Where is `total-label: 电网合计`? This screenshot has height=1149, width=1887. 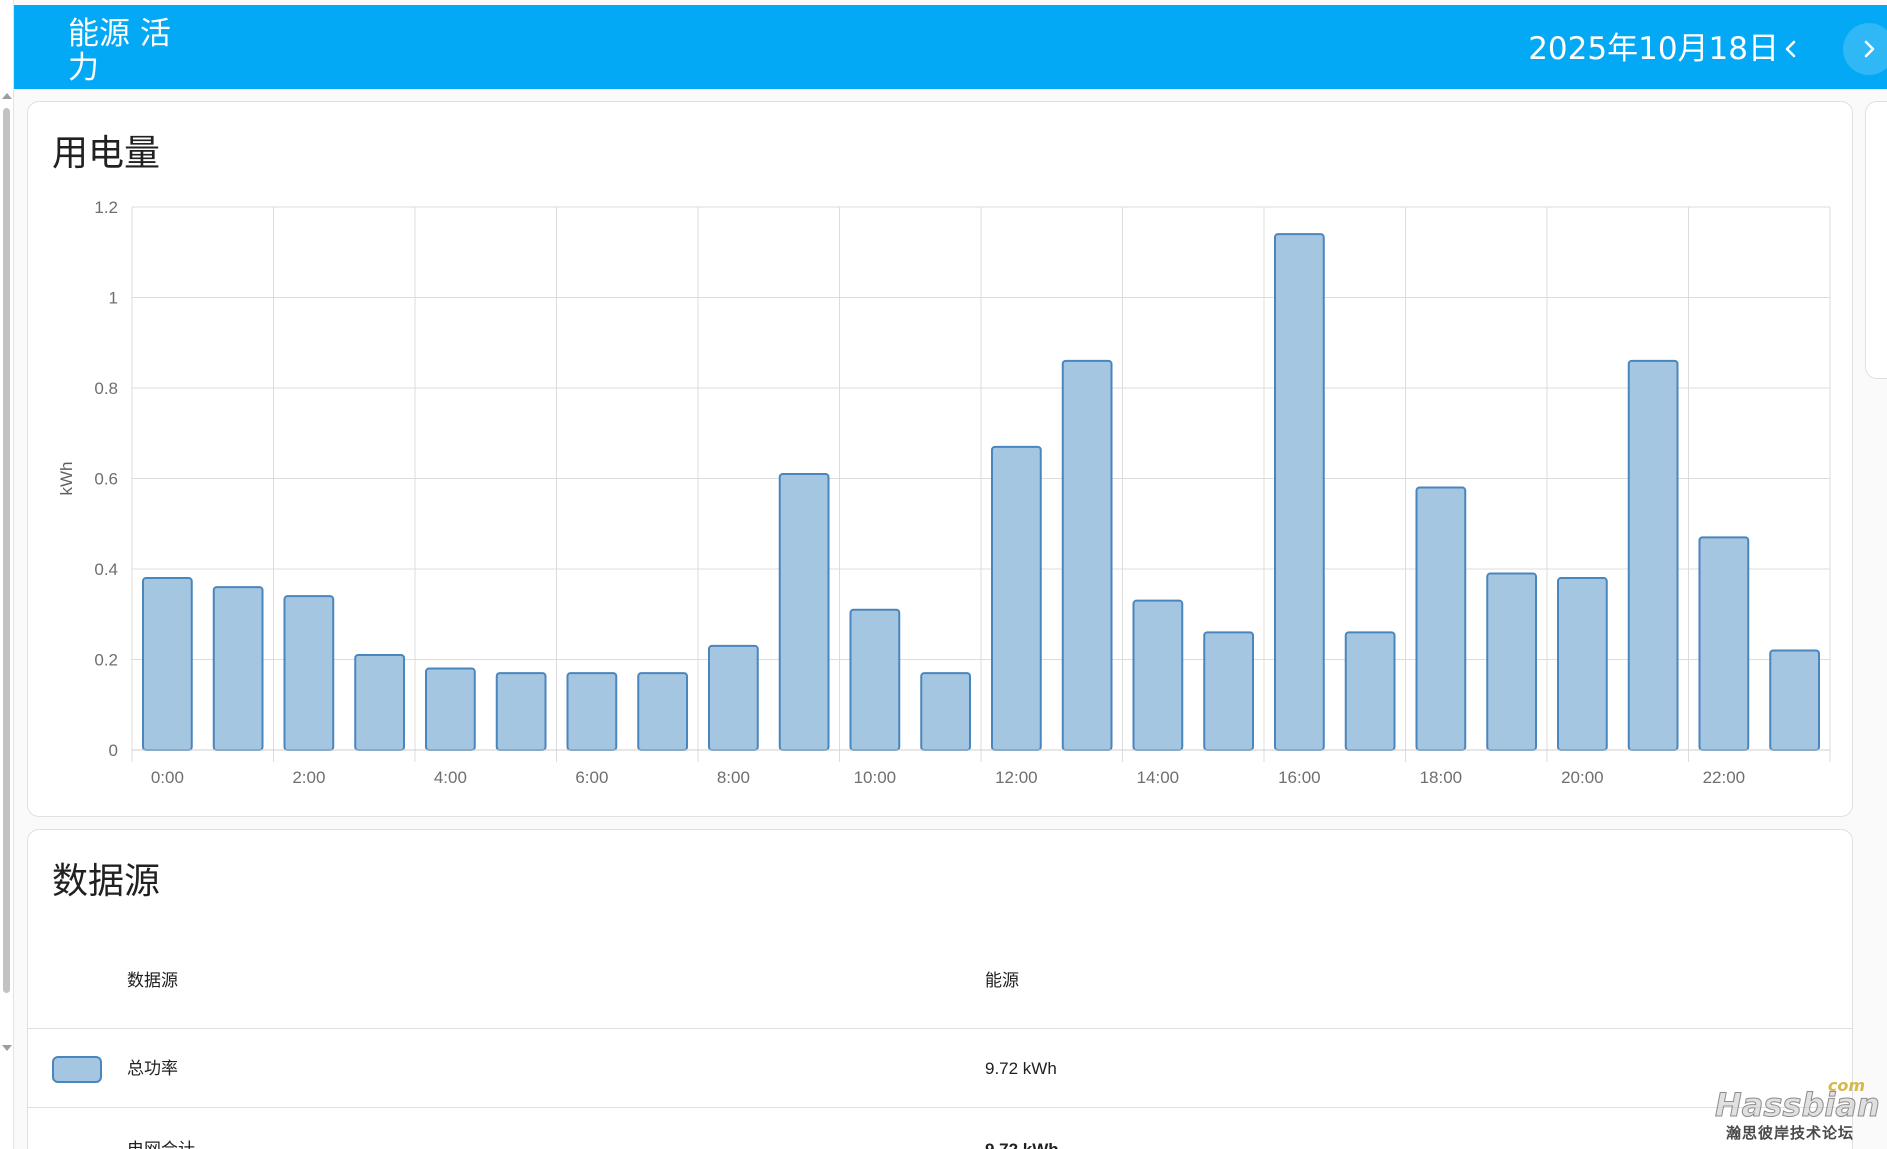
total-label: 电网合计 is located at coordinates (161, 1144).